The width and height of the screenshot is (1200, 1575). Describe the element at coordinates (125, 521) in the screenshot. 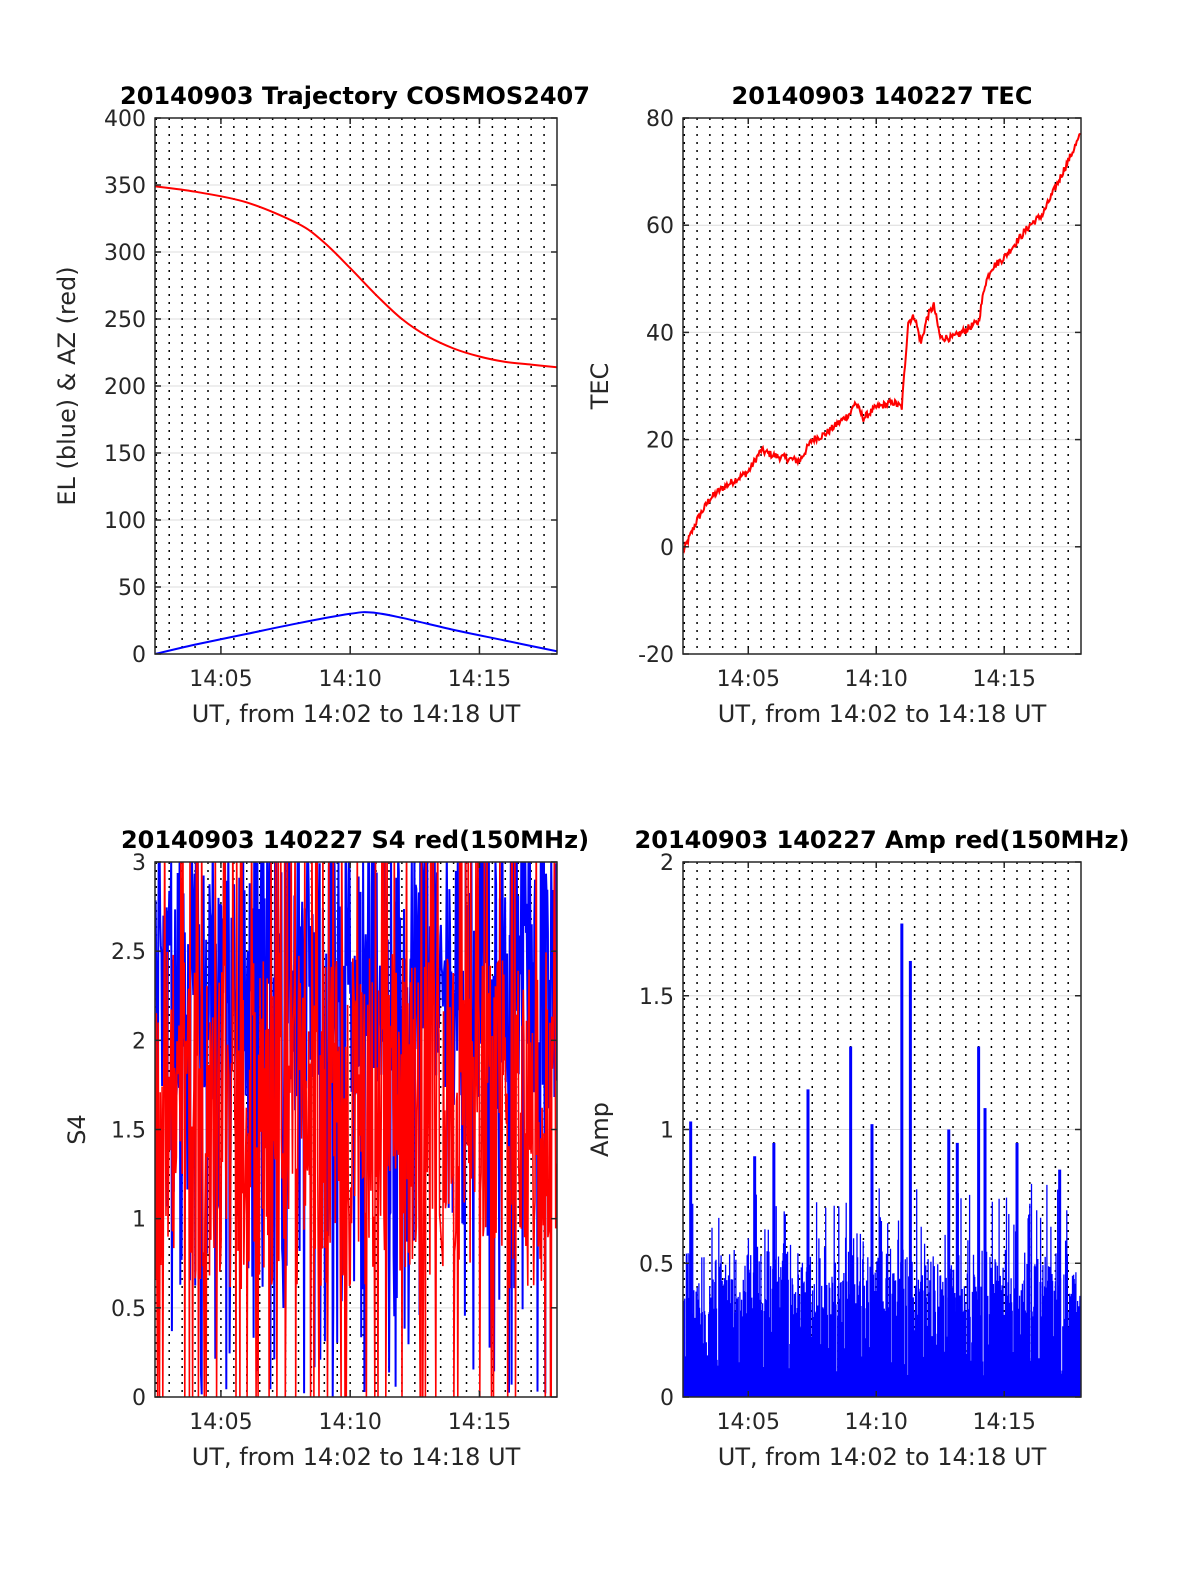

I see `y-tick-label: 100` at that location.